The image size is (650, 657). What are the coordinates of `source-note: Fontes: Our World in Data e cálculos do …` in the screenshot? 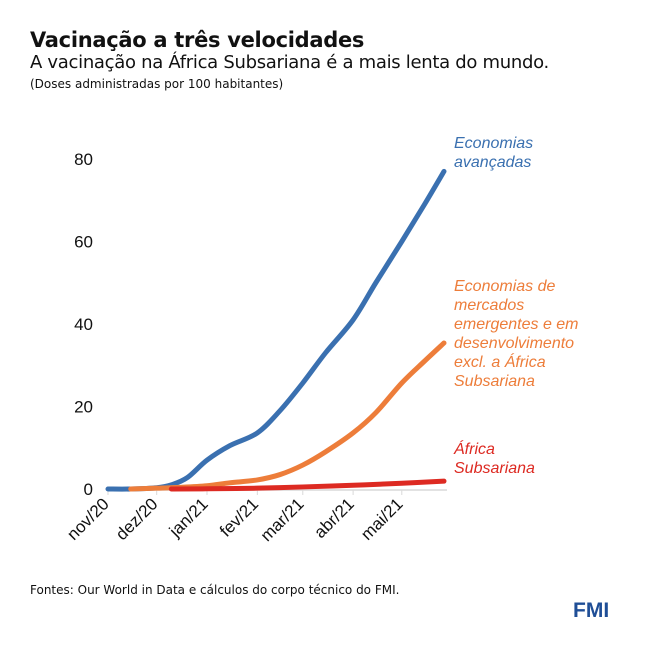 It's located at (215, 590).